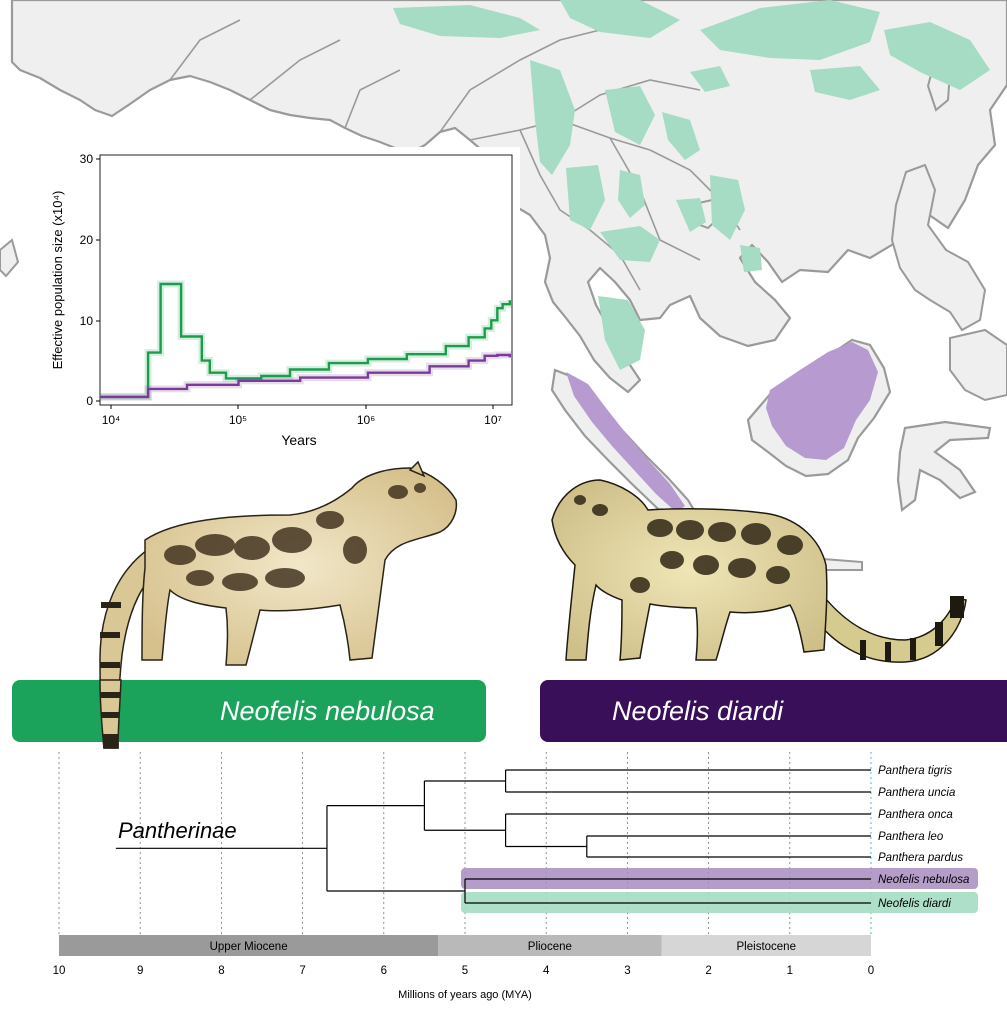  What do you see at coordinates (920, 858) in the screenshot?
I see `taxon-label: Panthera pardus` at bounding box center [920, 858].